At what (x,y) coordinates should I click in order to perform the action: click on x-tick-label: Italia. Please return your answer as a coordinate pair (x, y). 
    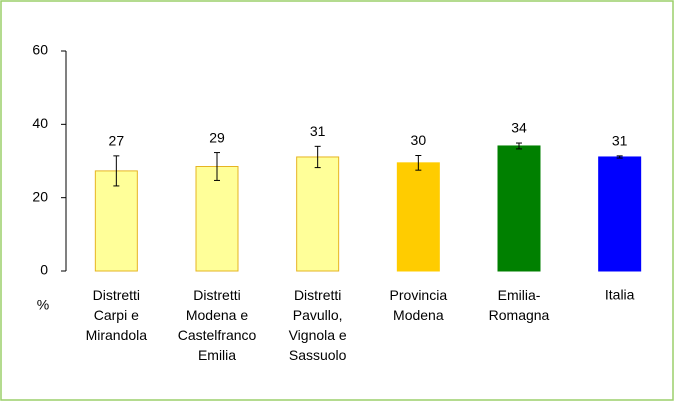
    Looking at the image, I should click on (620, 295).